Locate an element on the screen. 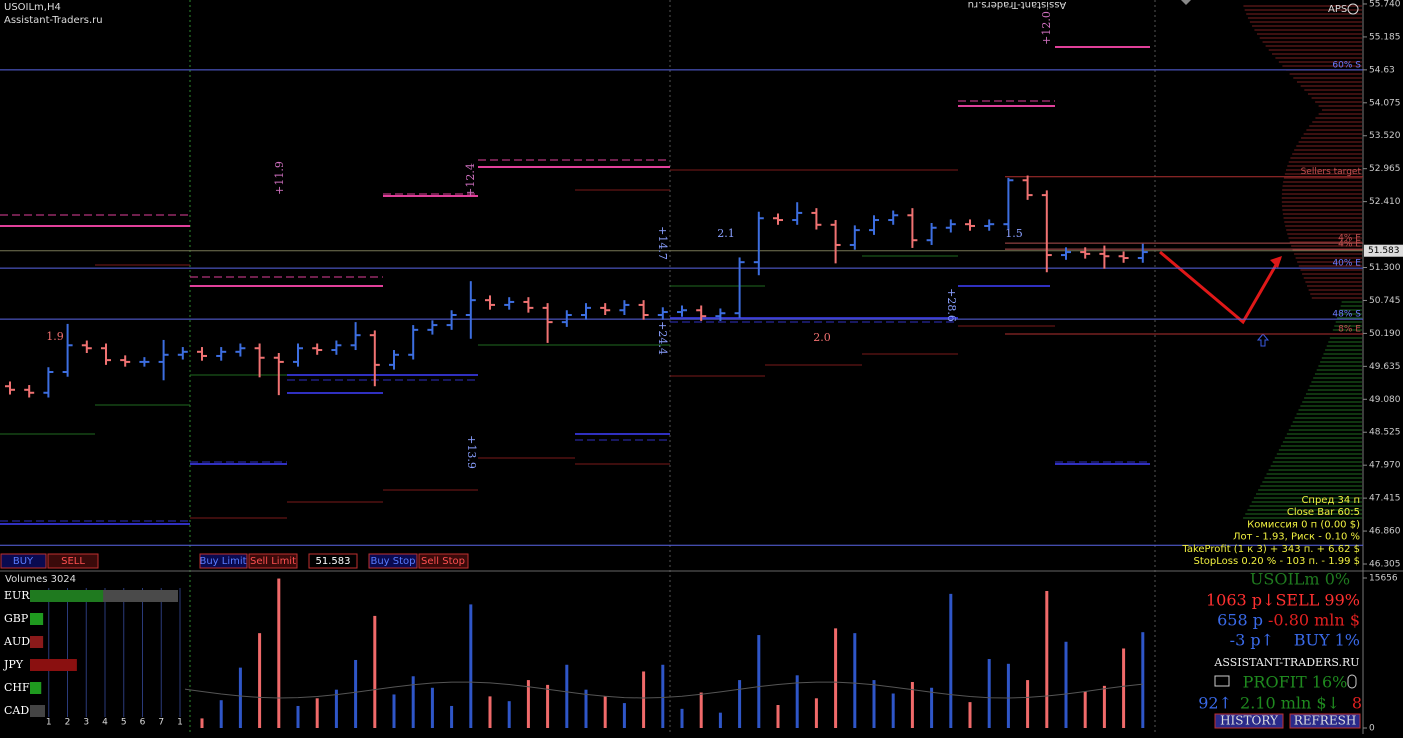 The height and width of the screenshot is (738, 1403). sell-limit-label: Sell Limit is located at coordinates (273, 561).